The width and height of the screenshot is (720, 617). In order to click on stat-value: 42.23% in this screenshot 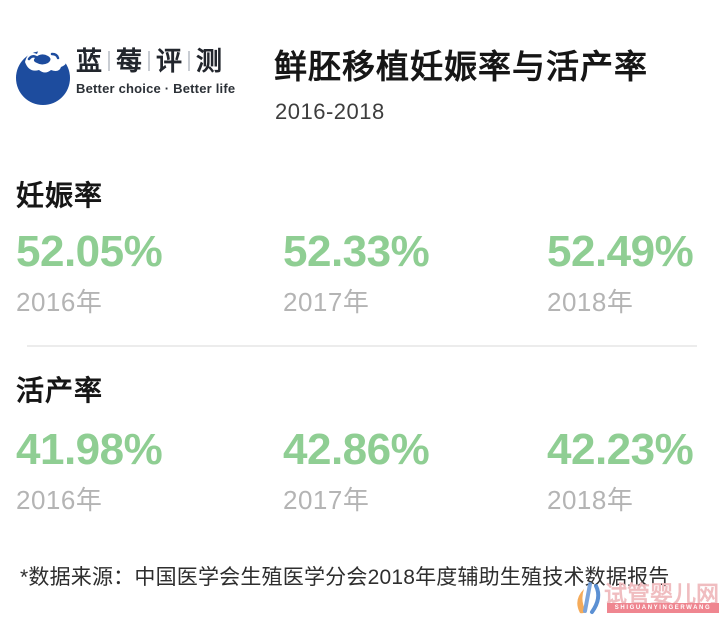, I will do `click(620, 449)`.